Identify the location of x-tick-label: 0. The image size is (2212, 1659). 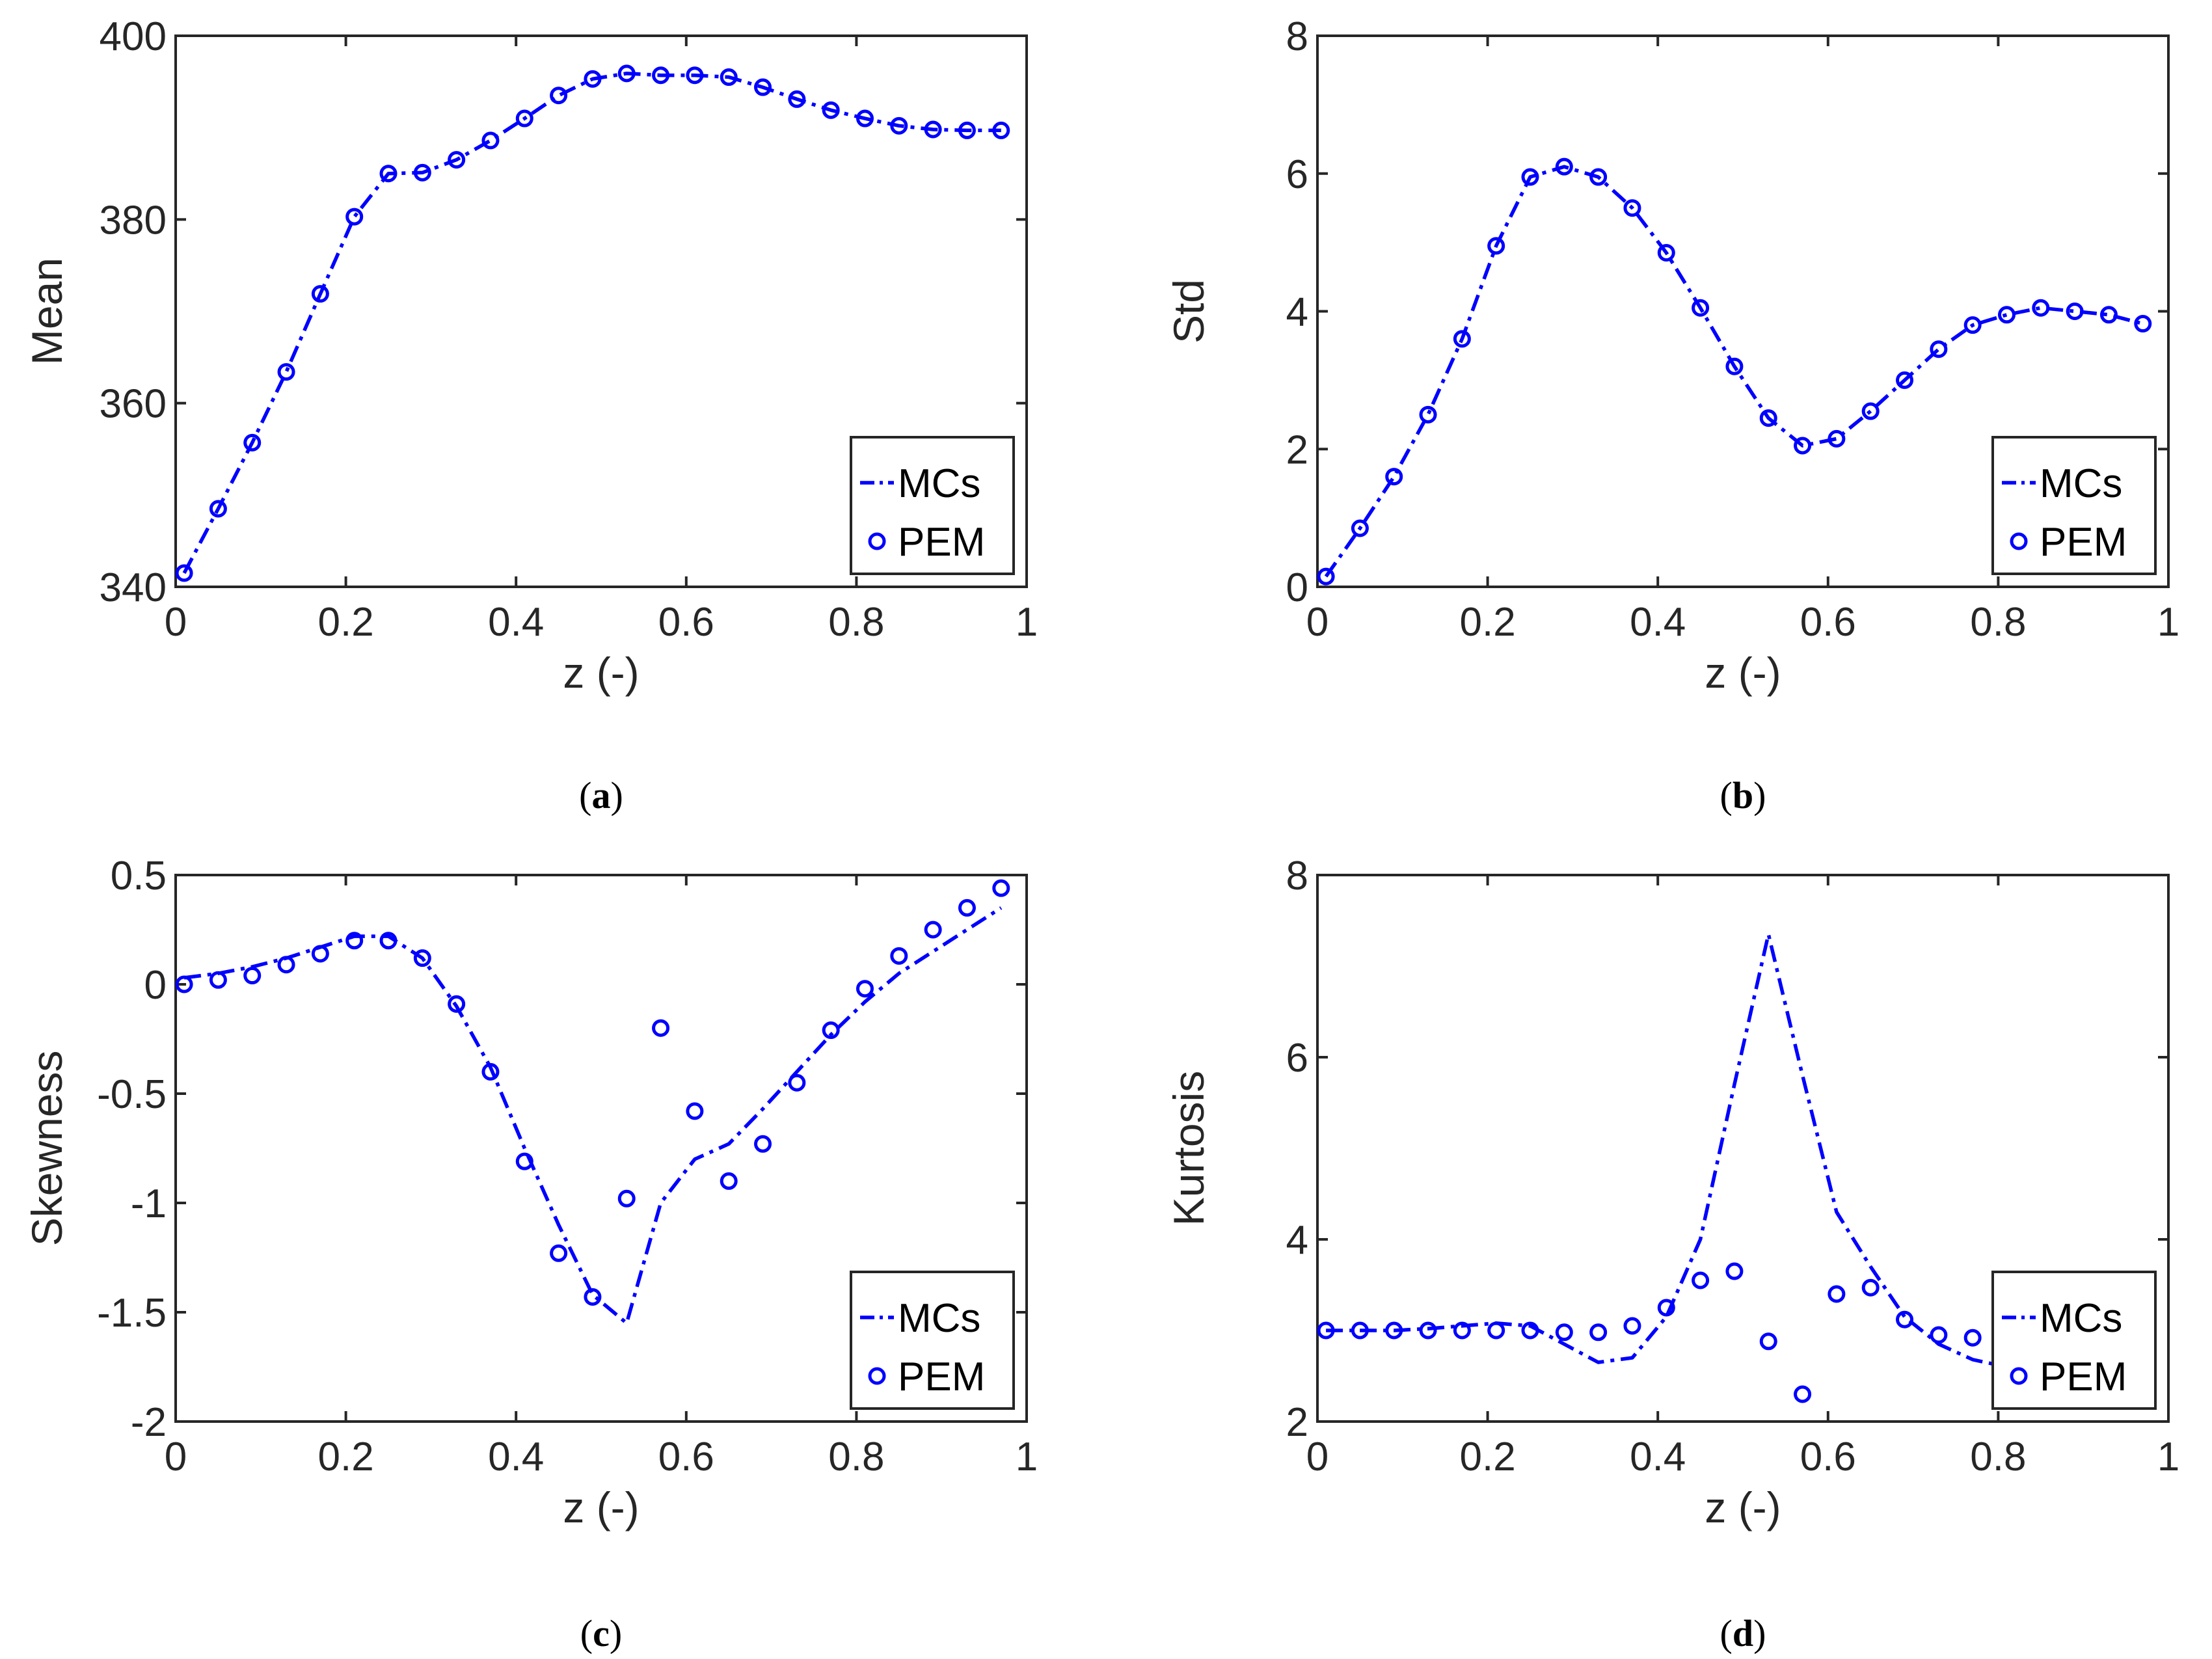
(1318, 623).